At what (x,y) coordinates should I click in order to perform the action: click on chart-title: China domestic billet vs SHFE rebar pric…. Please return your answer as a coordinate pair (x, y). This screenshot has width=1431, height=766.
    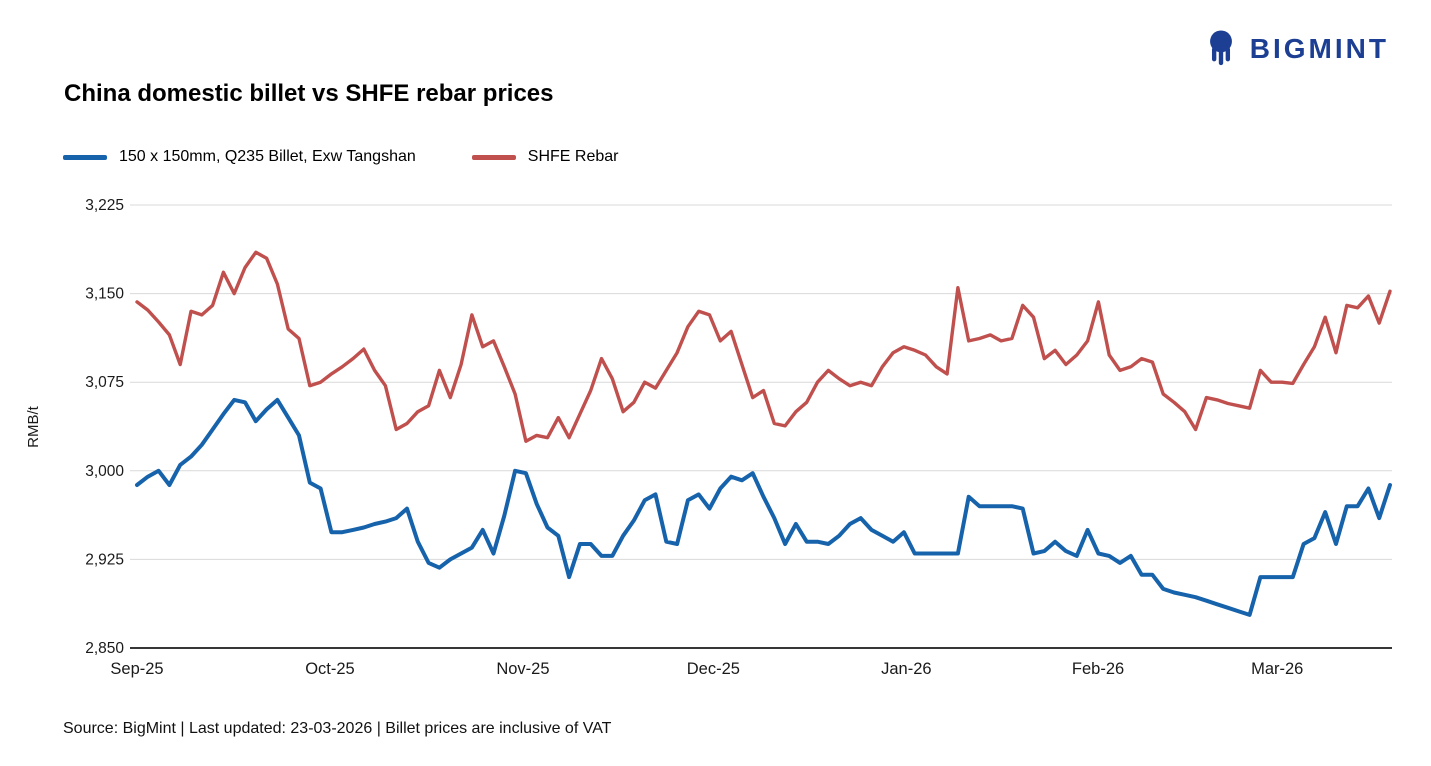
    Looking at the image, I should click on (309, 93).